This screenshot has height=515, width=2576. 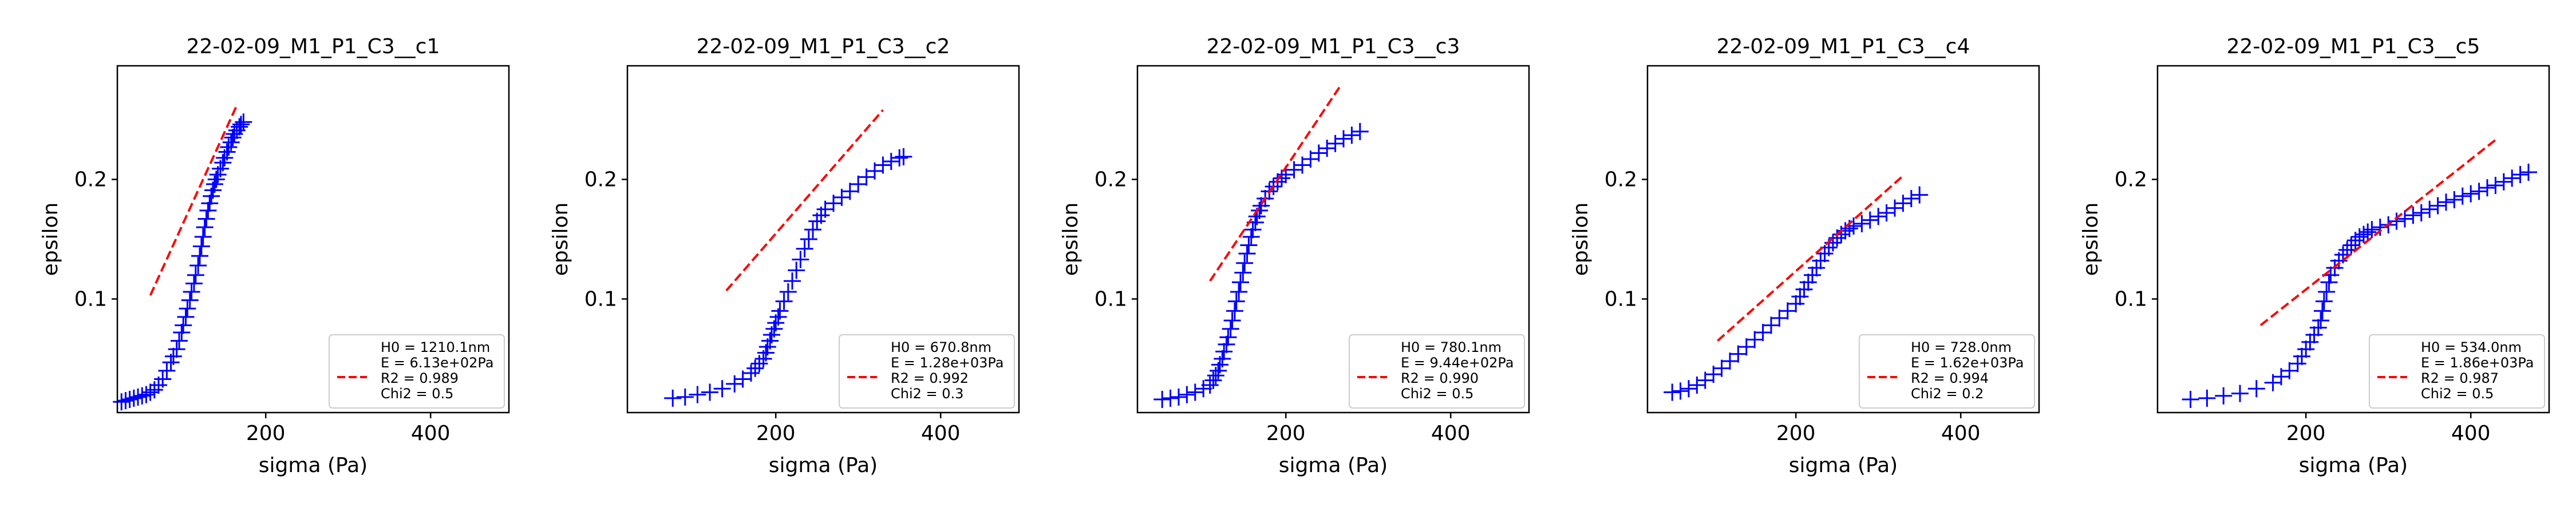 I want to click on legend-entry: E = 6.13e+02Pa, so click(x=437, y=363).